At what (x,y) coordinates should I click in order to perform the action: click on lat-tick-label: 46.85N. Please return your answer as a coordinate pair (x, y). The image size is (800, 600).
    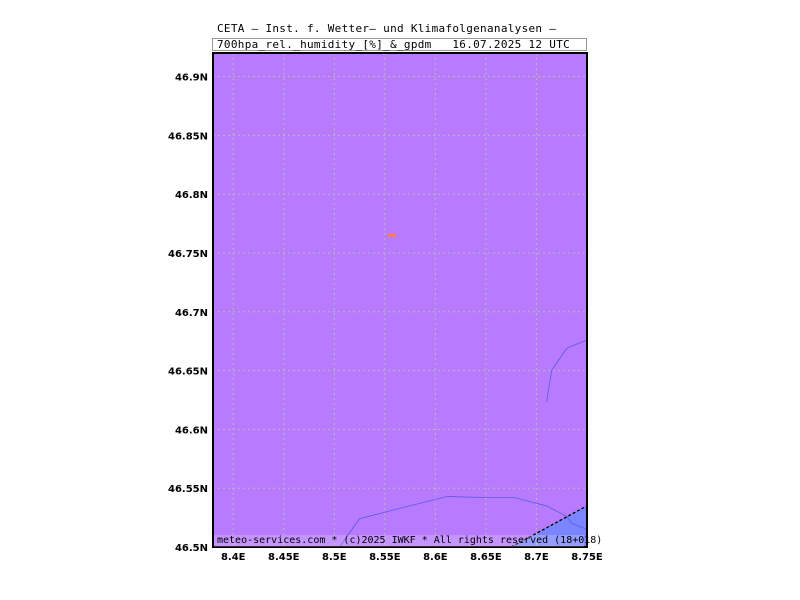
    Looking at the image, I should click on (188, 136).